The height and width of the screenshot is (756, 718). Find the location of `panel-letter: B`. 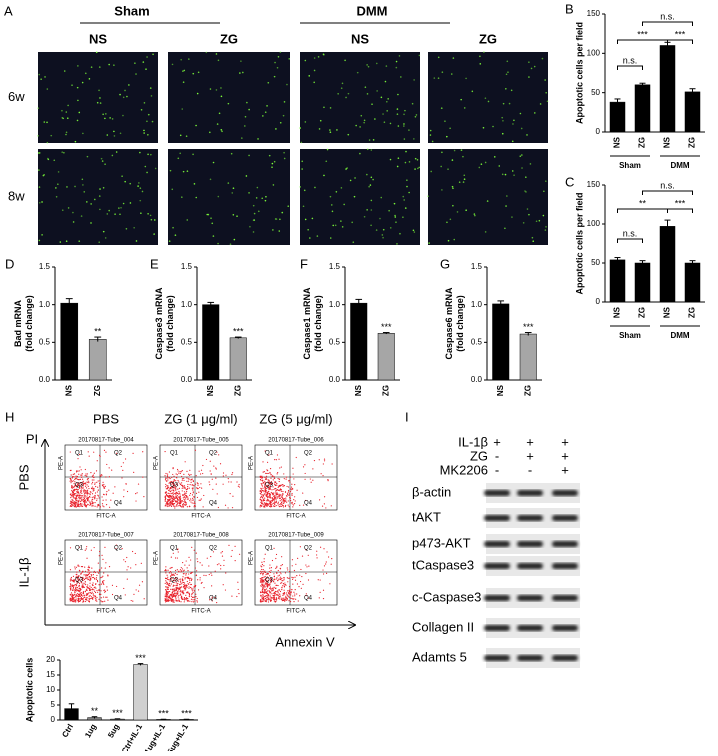

panel-letter: B is located at coordinates (569, 8).